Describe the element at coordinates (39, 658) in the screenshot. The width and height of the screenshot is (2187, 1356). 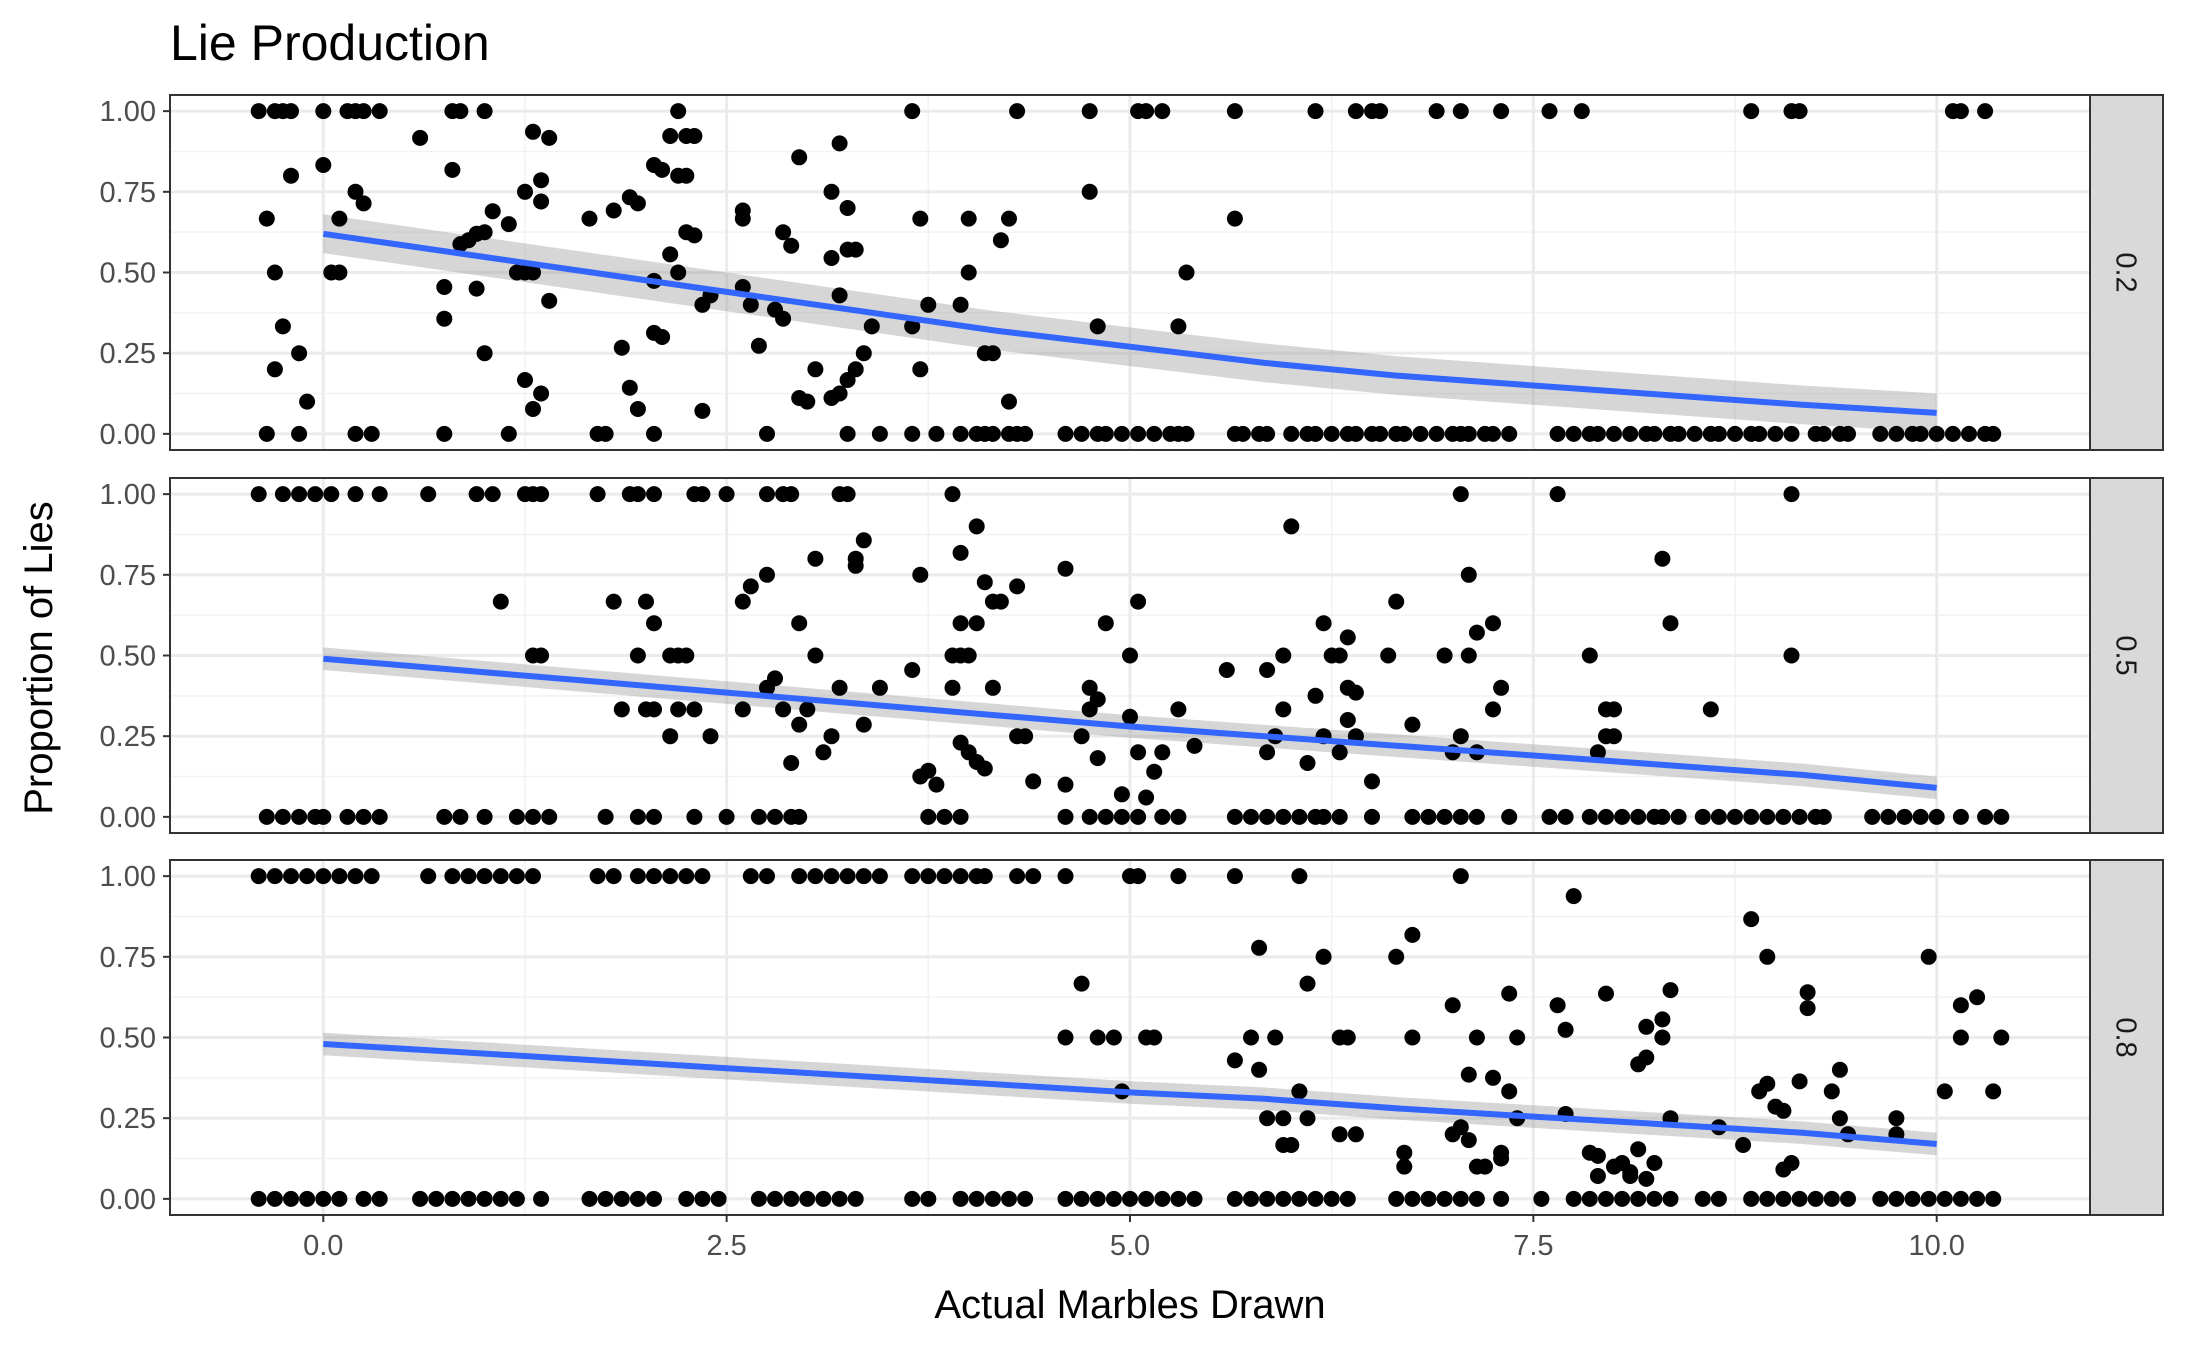
I see `y-axis-title: Proportion of Lies` at that location.